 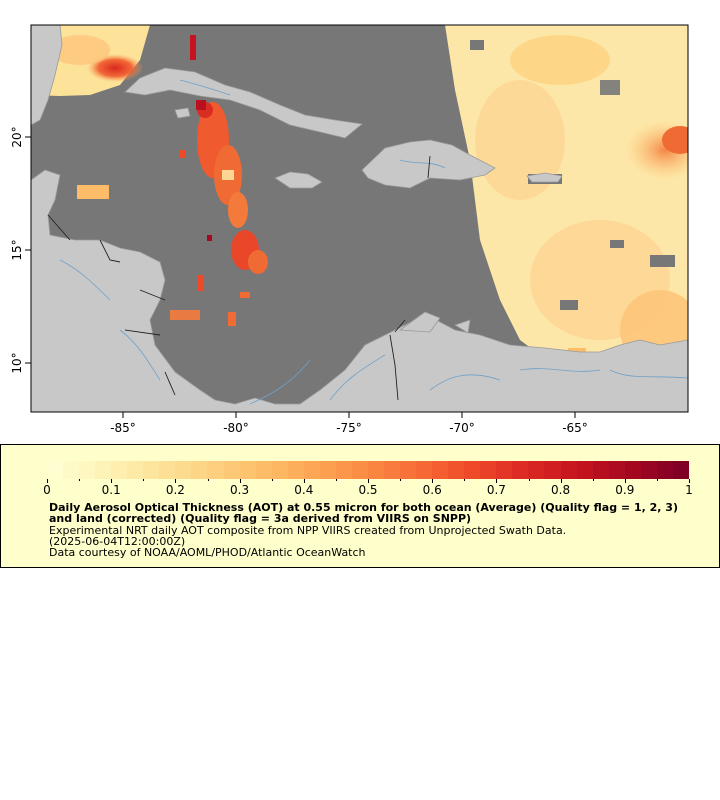 What do you see at coordinates (304, 490) in the screenshot?
I see `colorbar-tick-label: 0.4` at bounding box center [304, 490].